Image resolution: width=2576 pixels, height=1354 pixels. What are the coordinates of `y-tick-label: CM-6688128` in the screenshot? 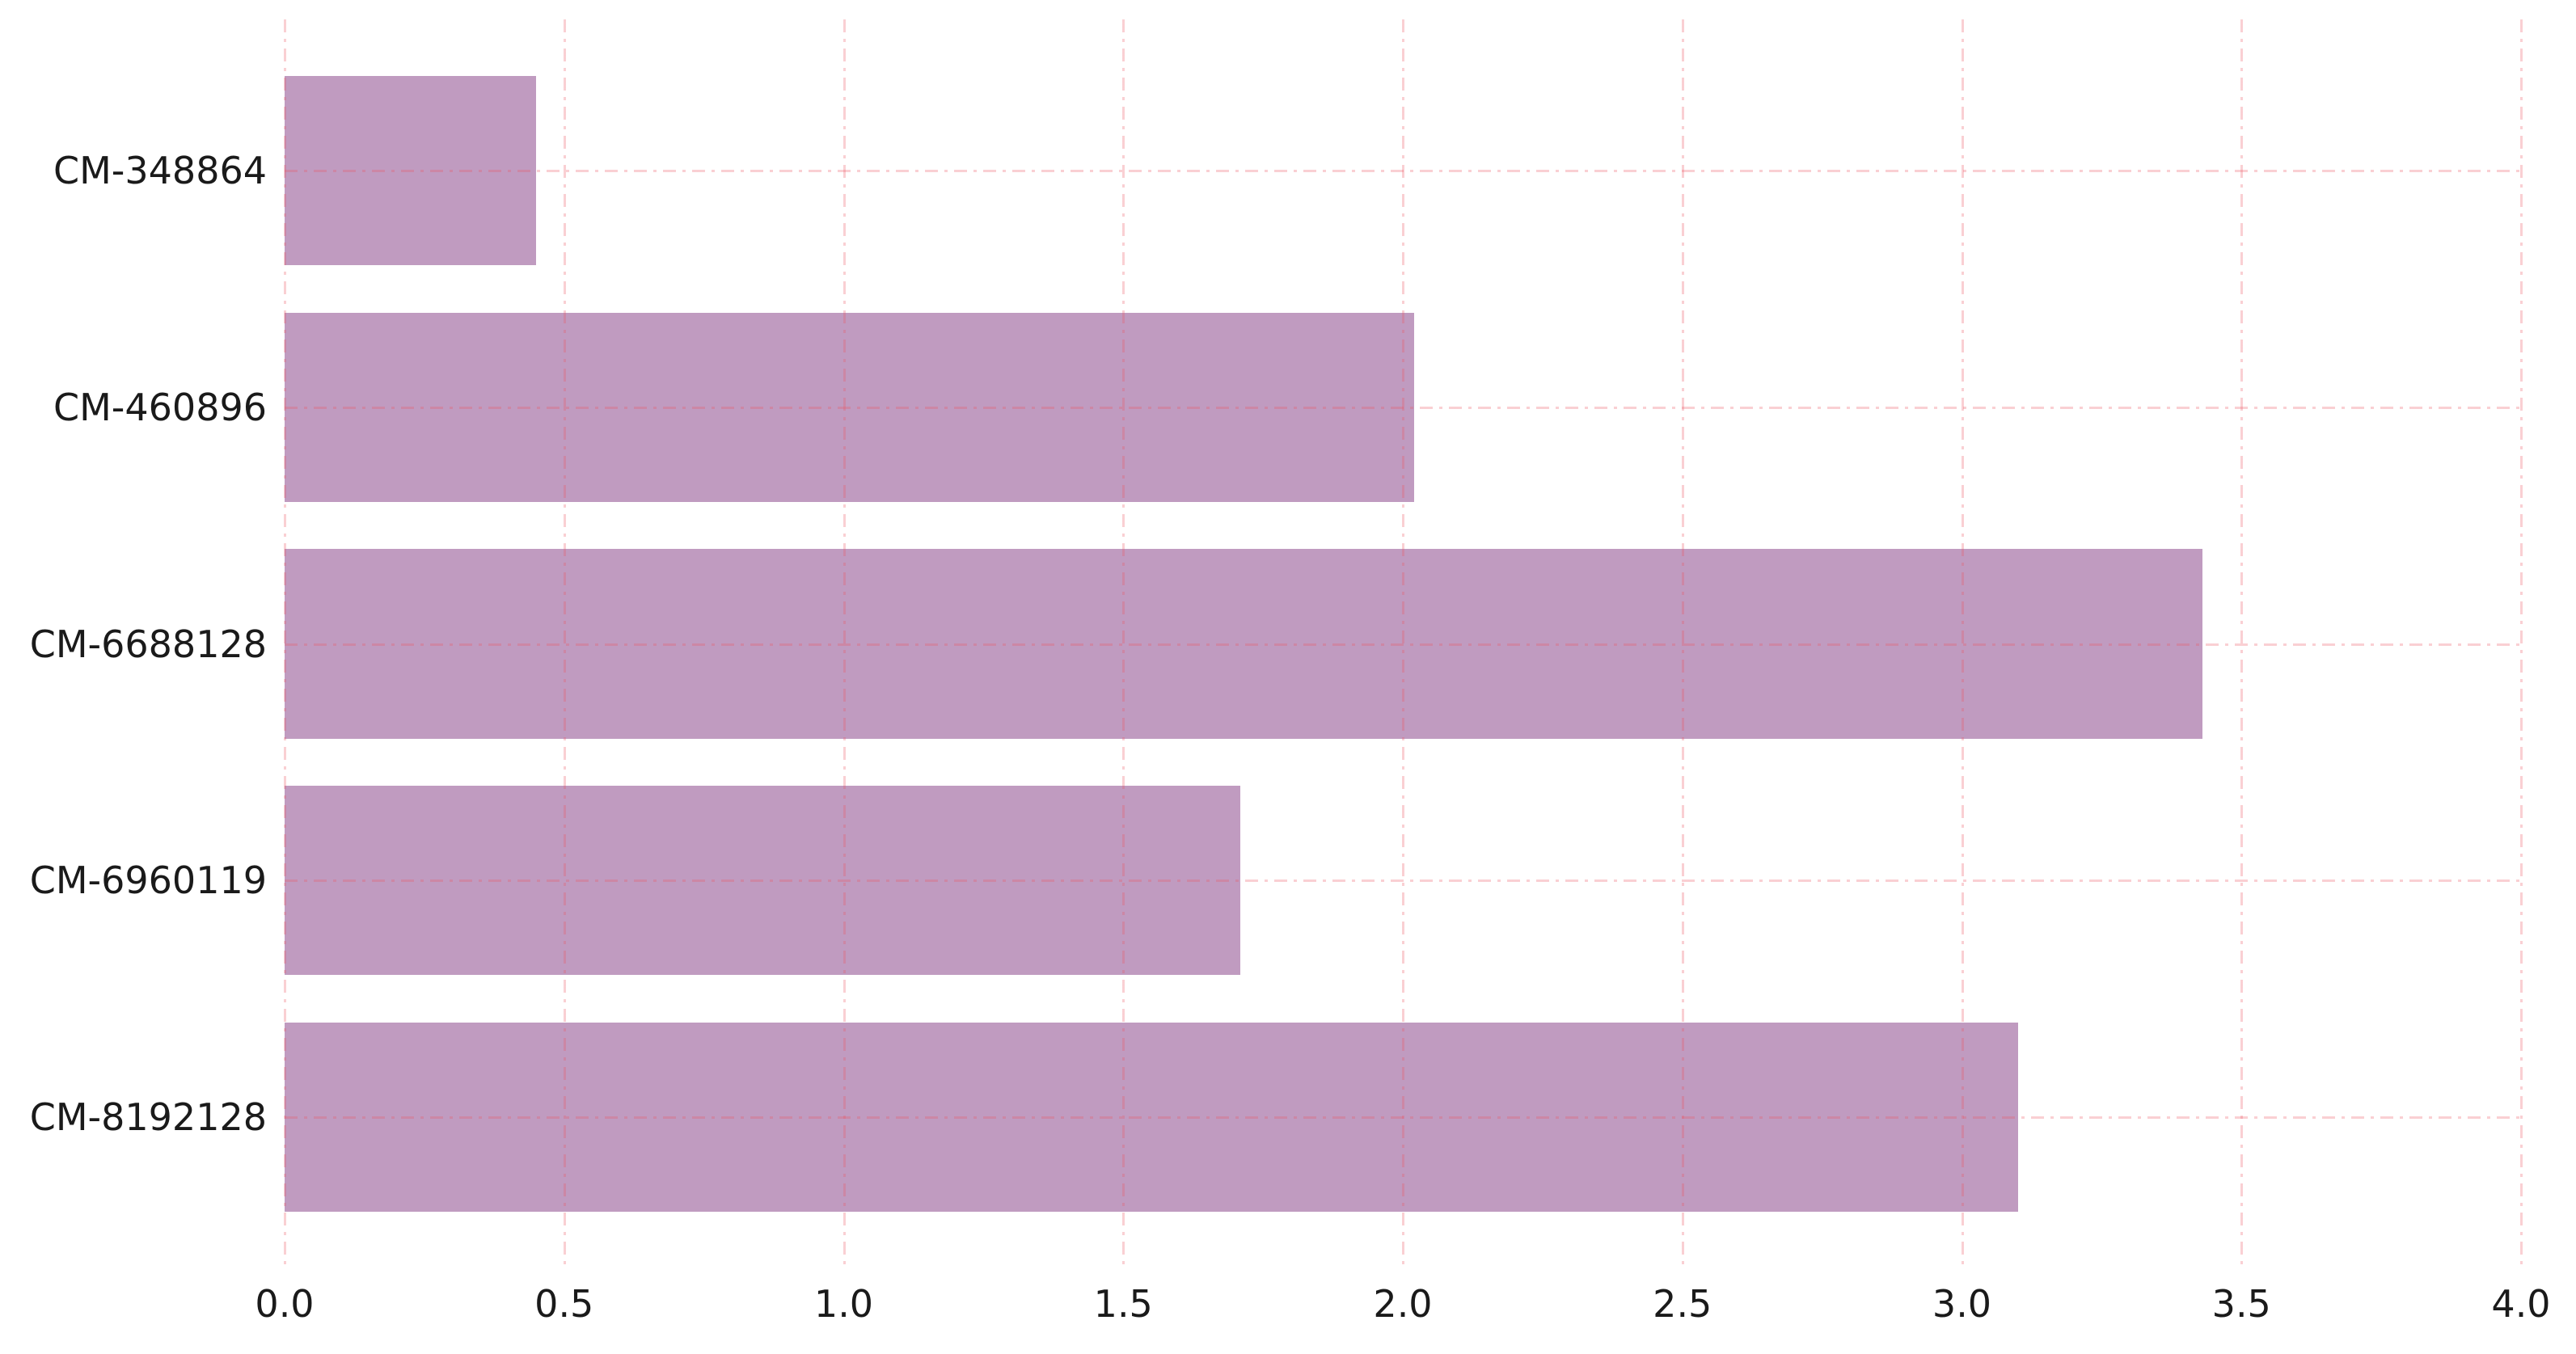 It's located at (148, 644).